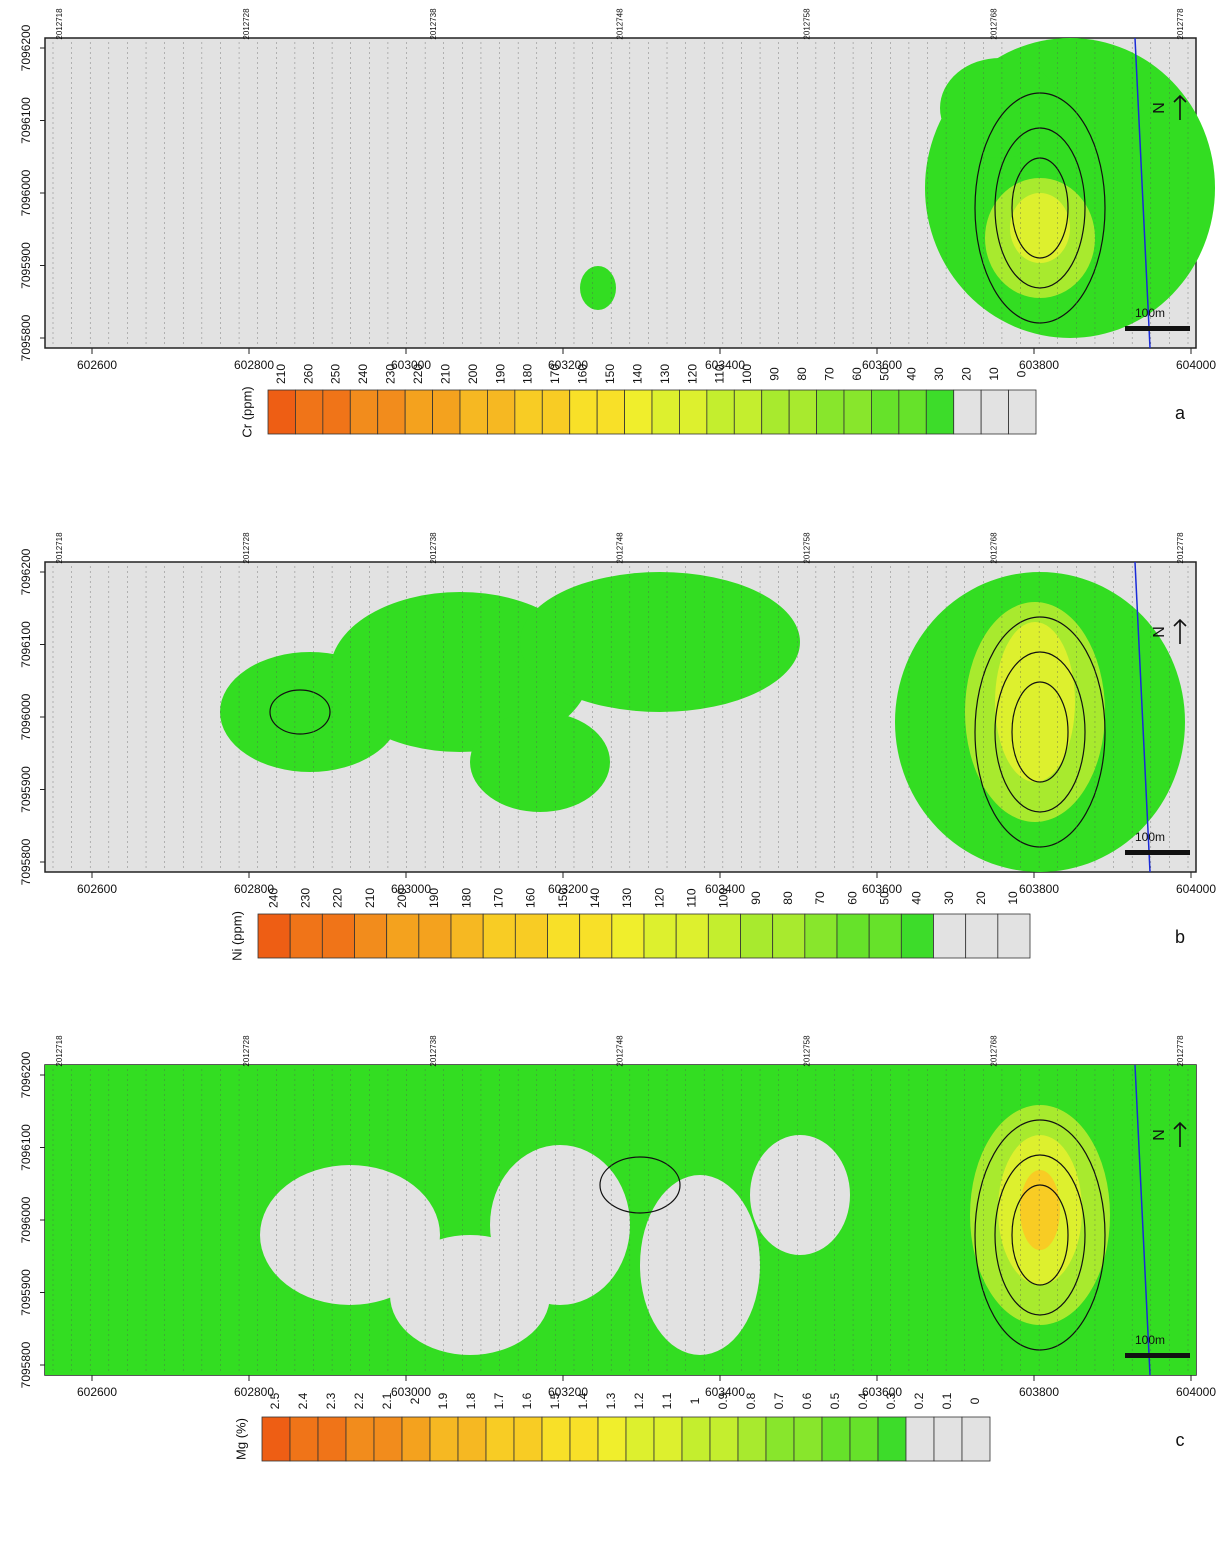 The height and width of the screenshot is (1545, 1220). What do you see at coordinates (1180, 413) in the screenshot?
I see `panel-letter: a` at bounding box center [1180, 413].